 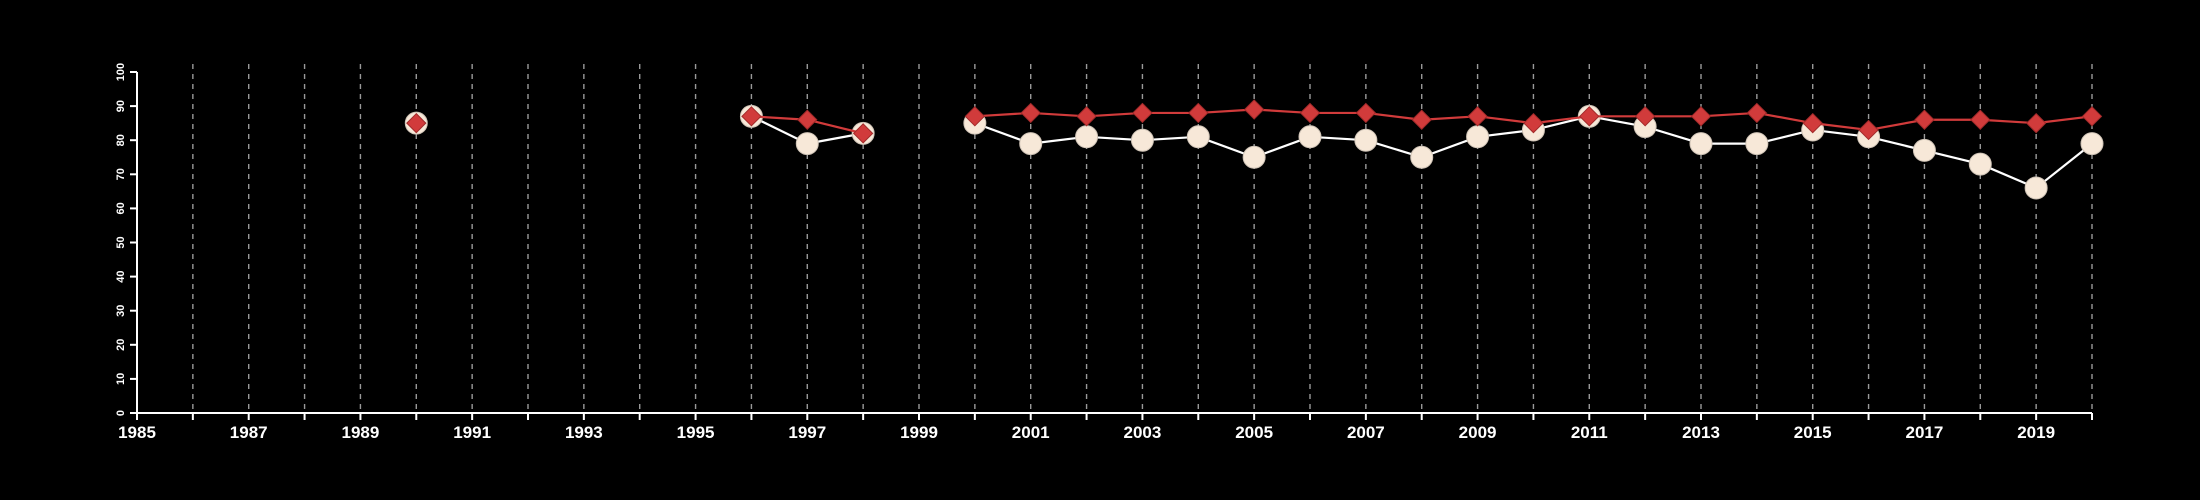 I want to click on y-tick-label: 70, so click(x=121, y=174).